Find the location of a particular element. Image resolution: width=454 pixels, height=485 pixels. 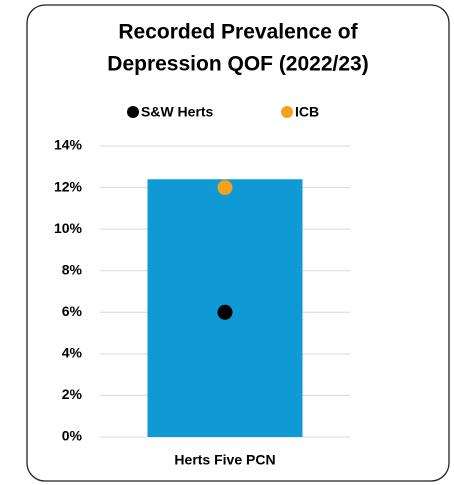

x-tick-label: Herts Five PCN is located at coordinates (224, 460).